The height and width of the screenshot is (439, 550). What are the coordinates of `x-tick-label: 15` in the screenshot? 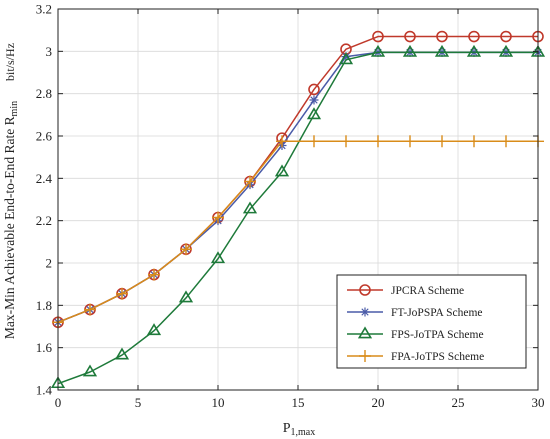 It's located at (298, 402).